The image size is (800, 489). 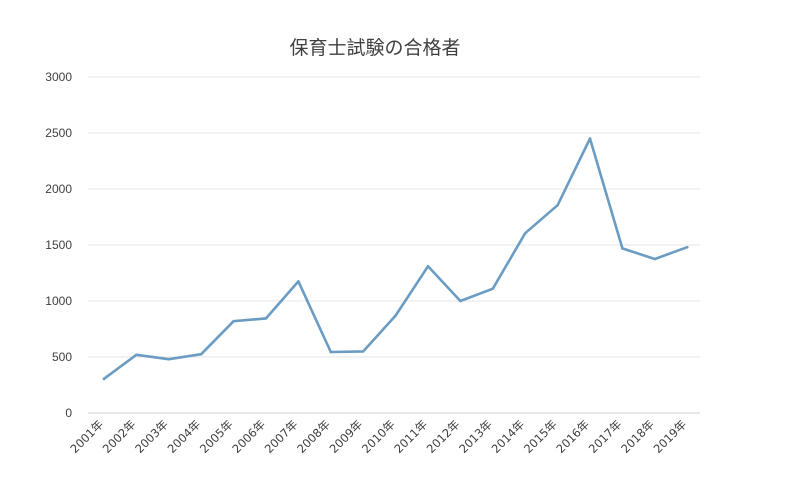 I want to click on y-axis-ticks: 0 500 1000 1500 2000 2500 3000, so click(x=58, y=245).